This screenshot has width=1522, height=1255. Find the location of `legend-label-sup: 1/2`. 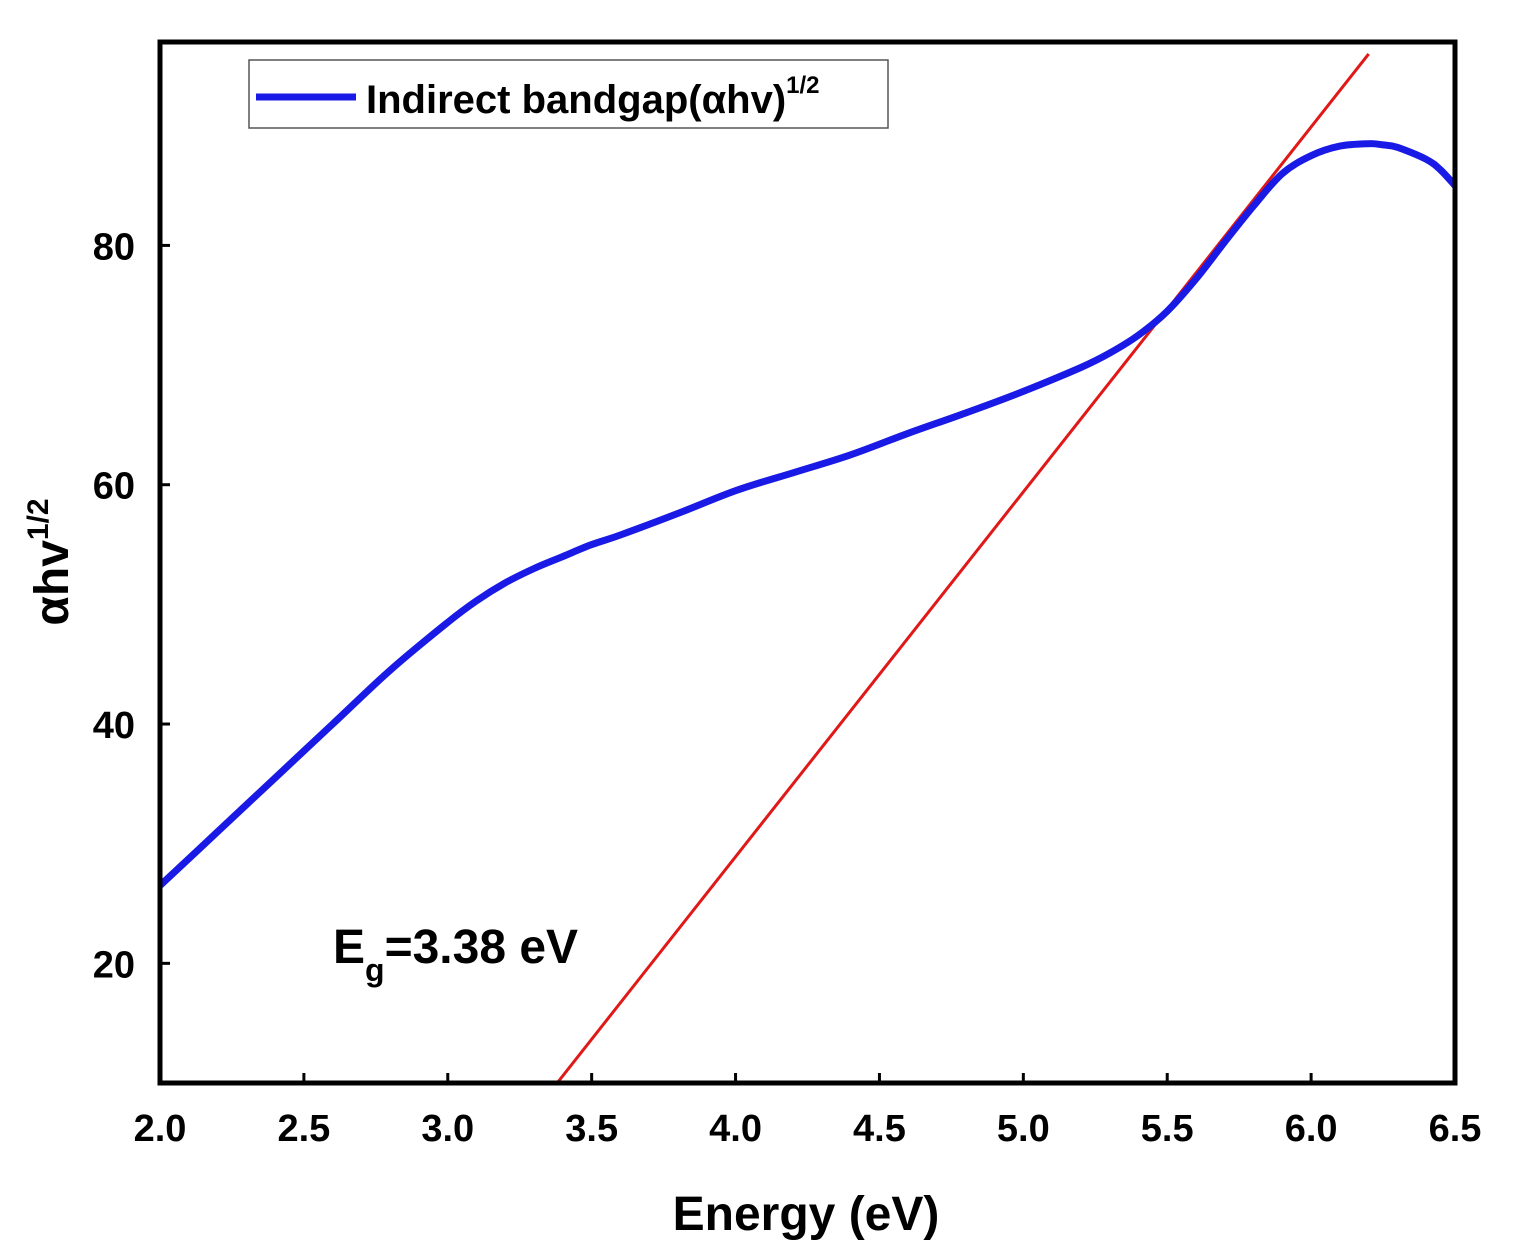

legend-label-sup: 1/2 is located at coordinates (802, 85).